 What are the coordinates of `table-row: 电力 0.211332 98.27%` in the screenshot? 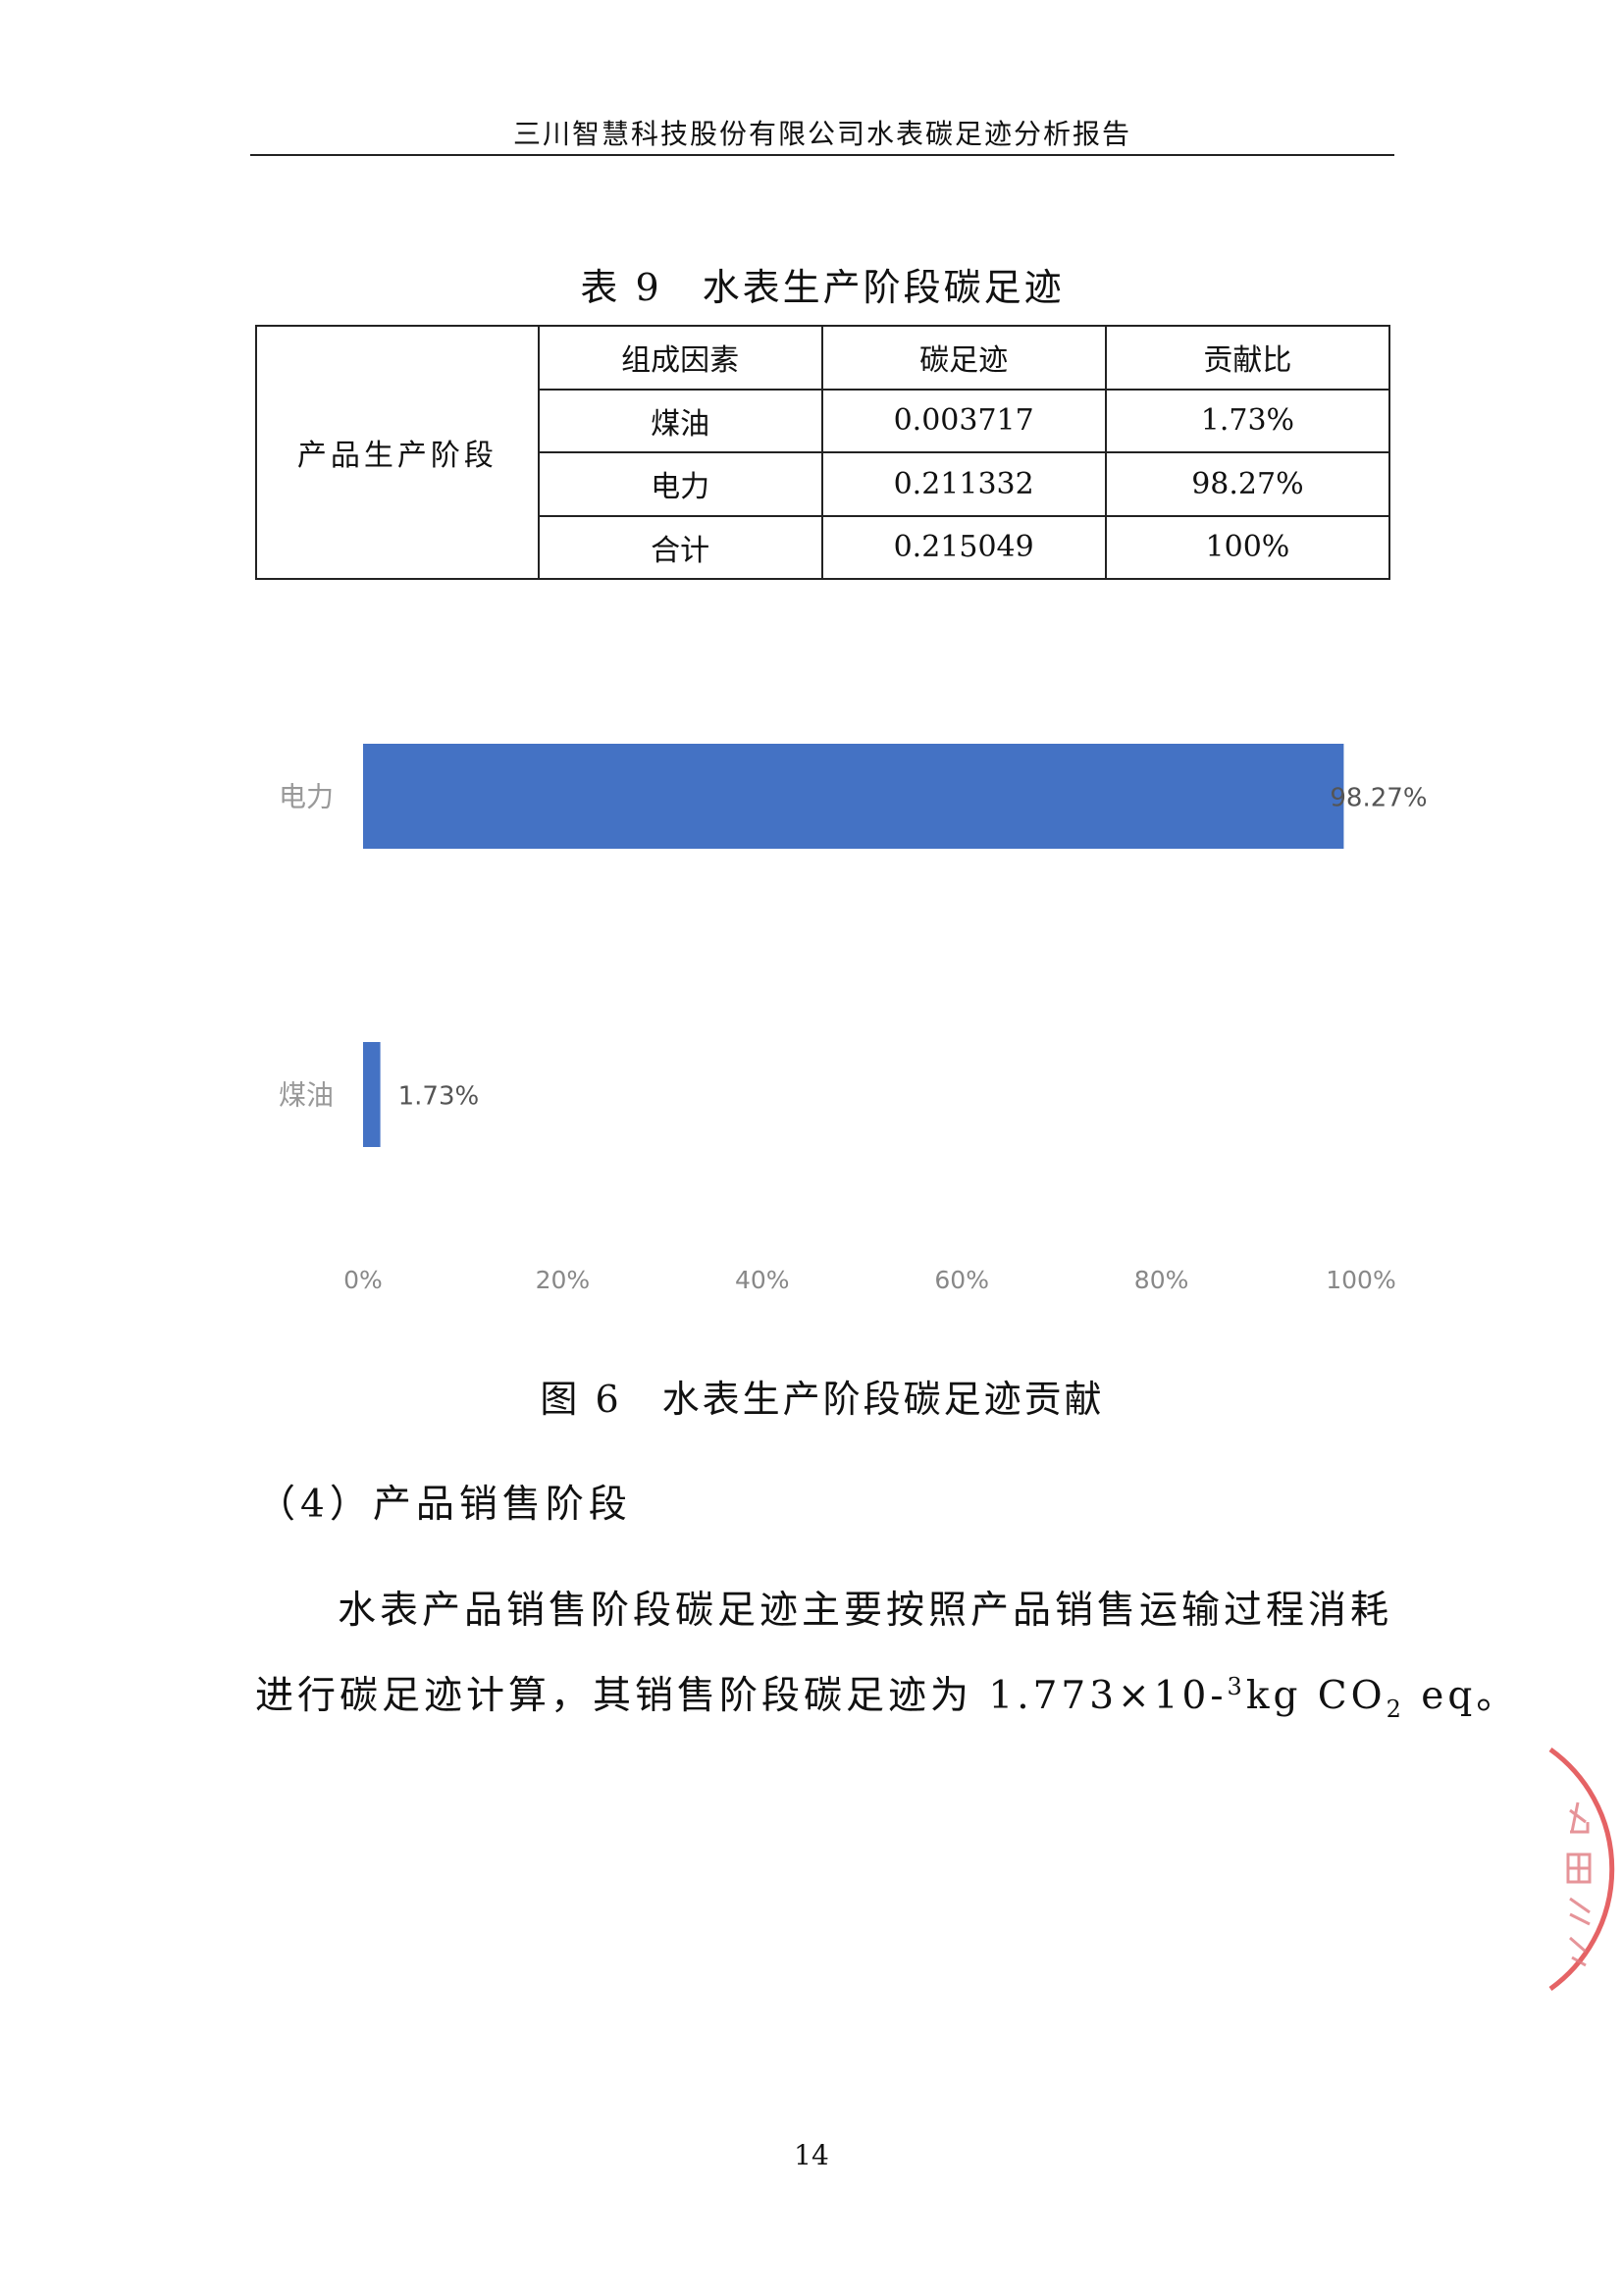 It's located at (823, 484).